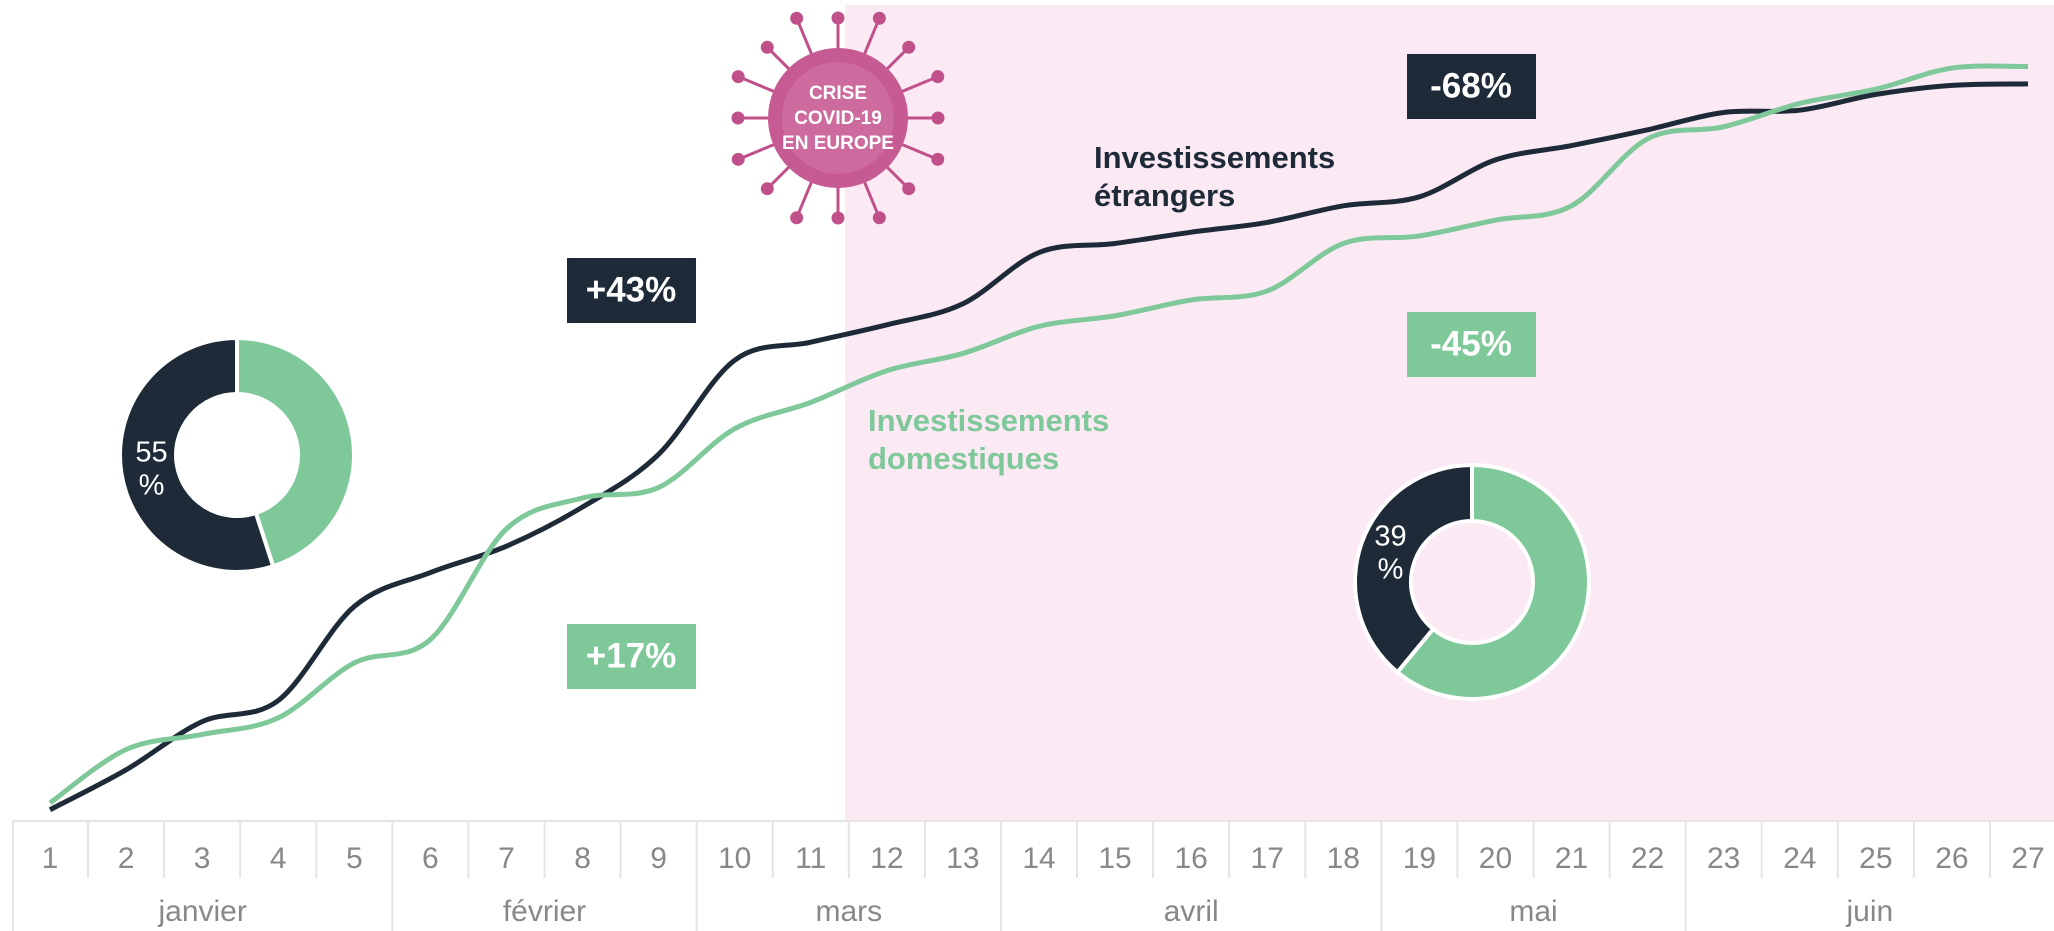 Image resolution: width=2054 pixels, height=931 pixels. What do you see at coordinates (1571, 858) in the screenshot?
I see `x-tick-label: 21` at bounding box center [1571, 858].